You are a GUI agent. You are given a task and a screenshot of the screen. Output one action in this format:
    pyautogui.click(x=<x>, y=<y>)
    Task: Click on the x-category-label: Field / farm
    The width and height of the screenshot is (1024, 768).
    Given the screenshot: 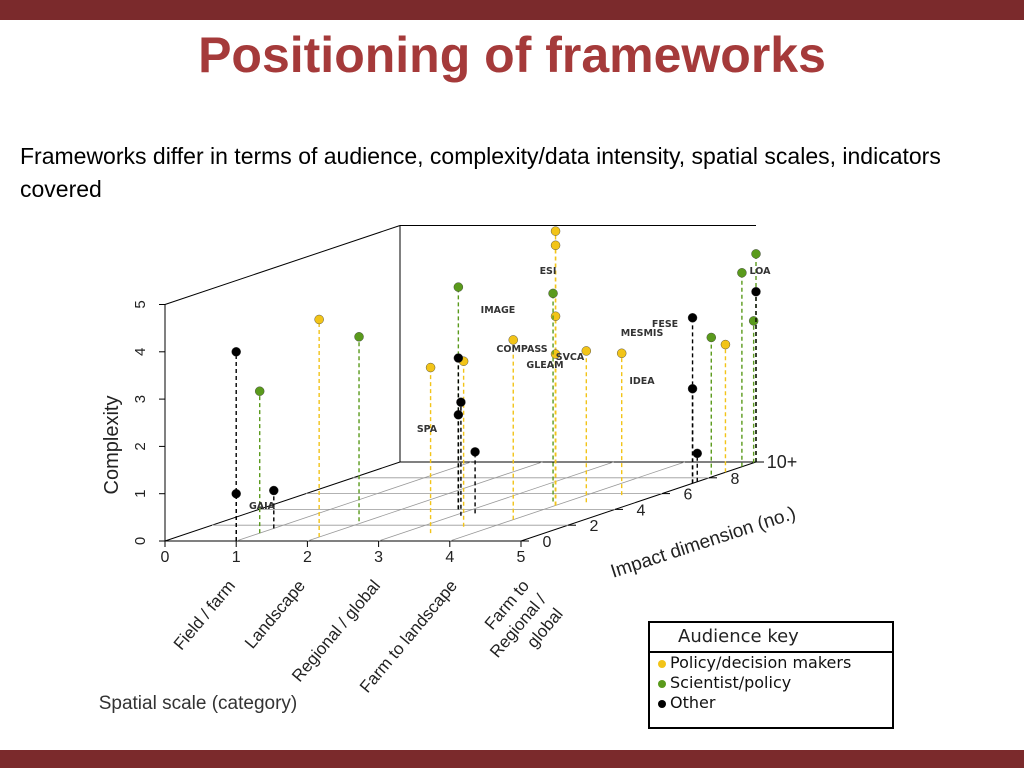 What is the action you would take?
    pyautogui.click(x=204, y=614)
    